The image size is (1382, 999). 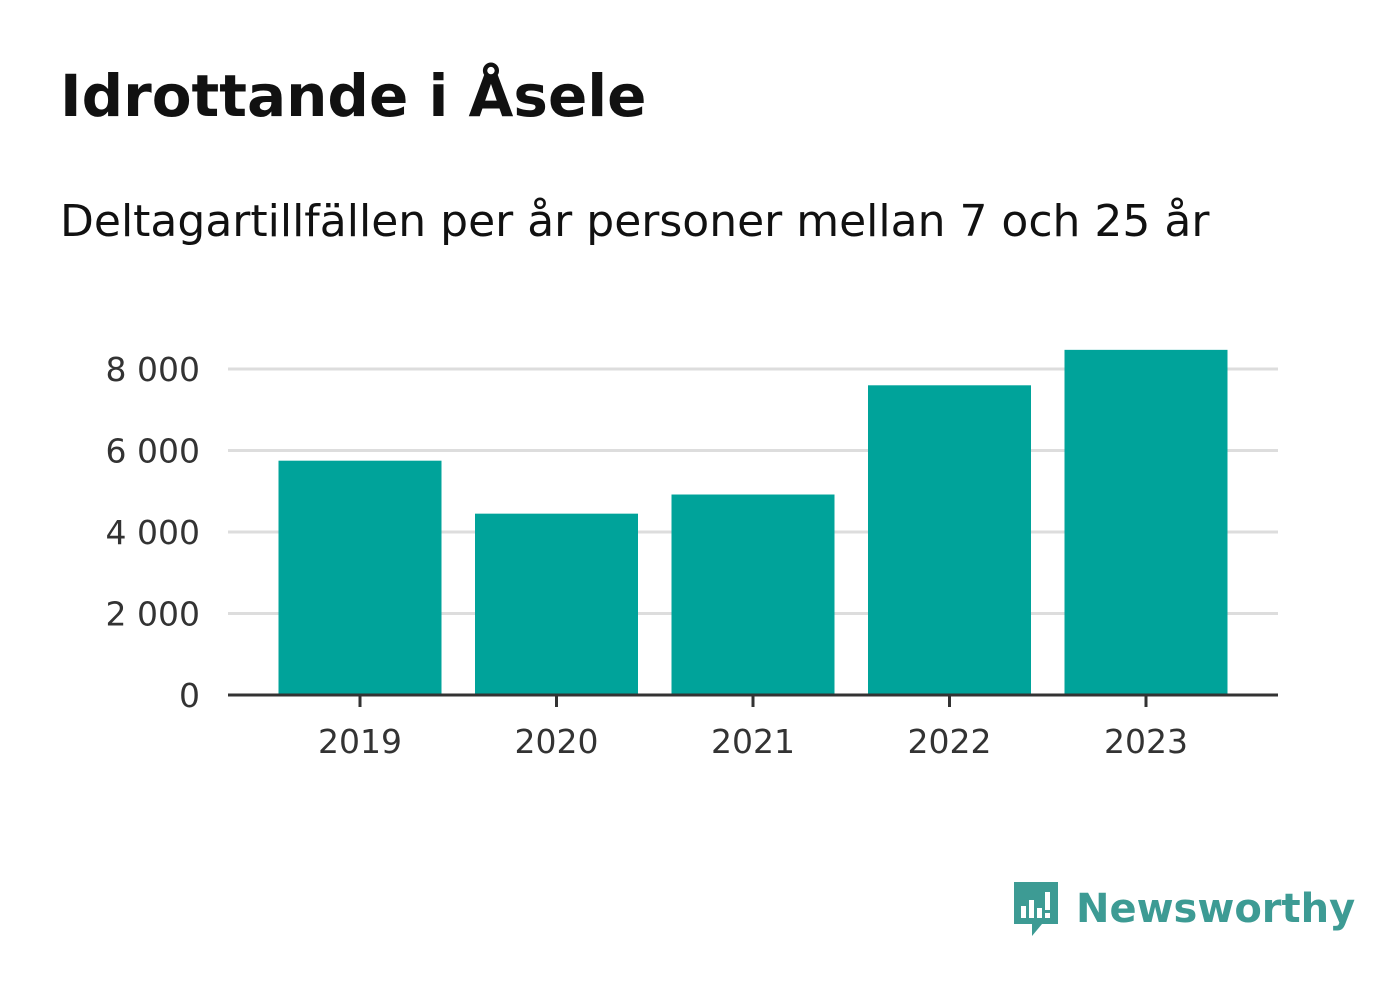 I want to click on y-tick-label: 0, so click(x=189, y=695).